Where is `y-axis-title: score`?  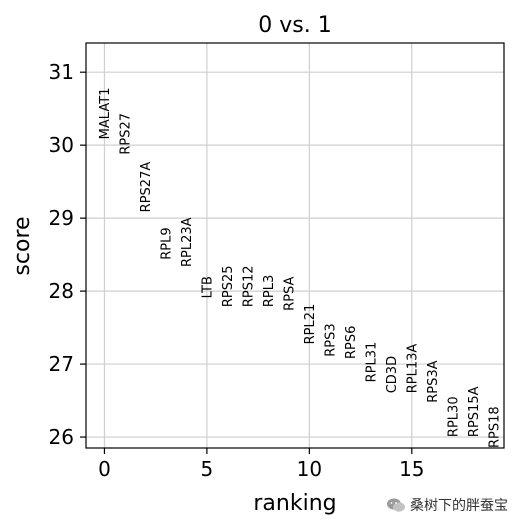 y-axis-title: score is located at coordinates (22, 245).